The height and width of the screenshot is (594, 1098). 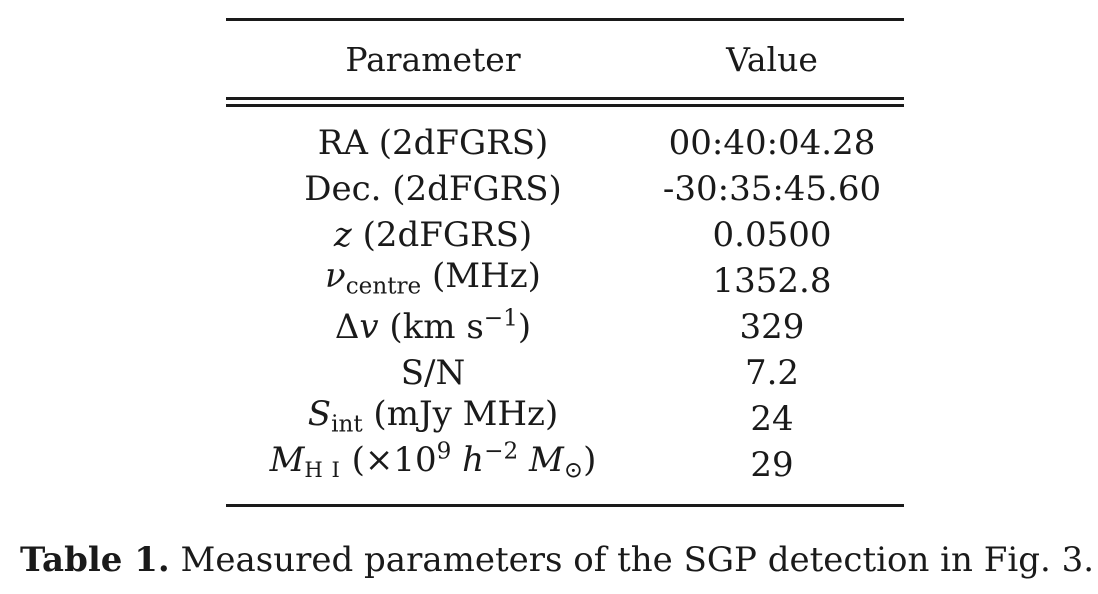 What do you see at coordinates (433, 326) in the screenshot?
I see `param-delta-v: Δv (km s−1)` at bounding box center [433, 326].